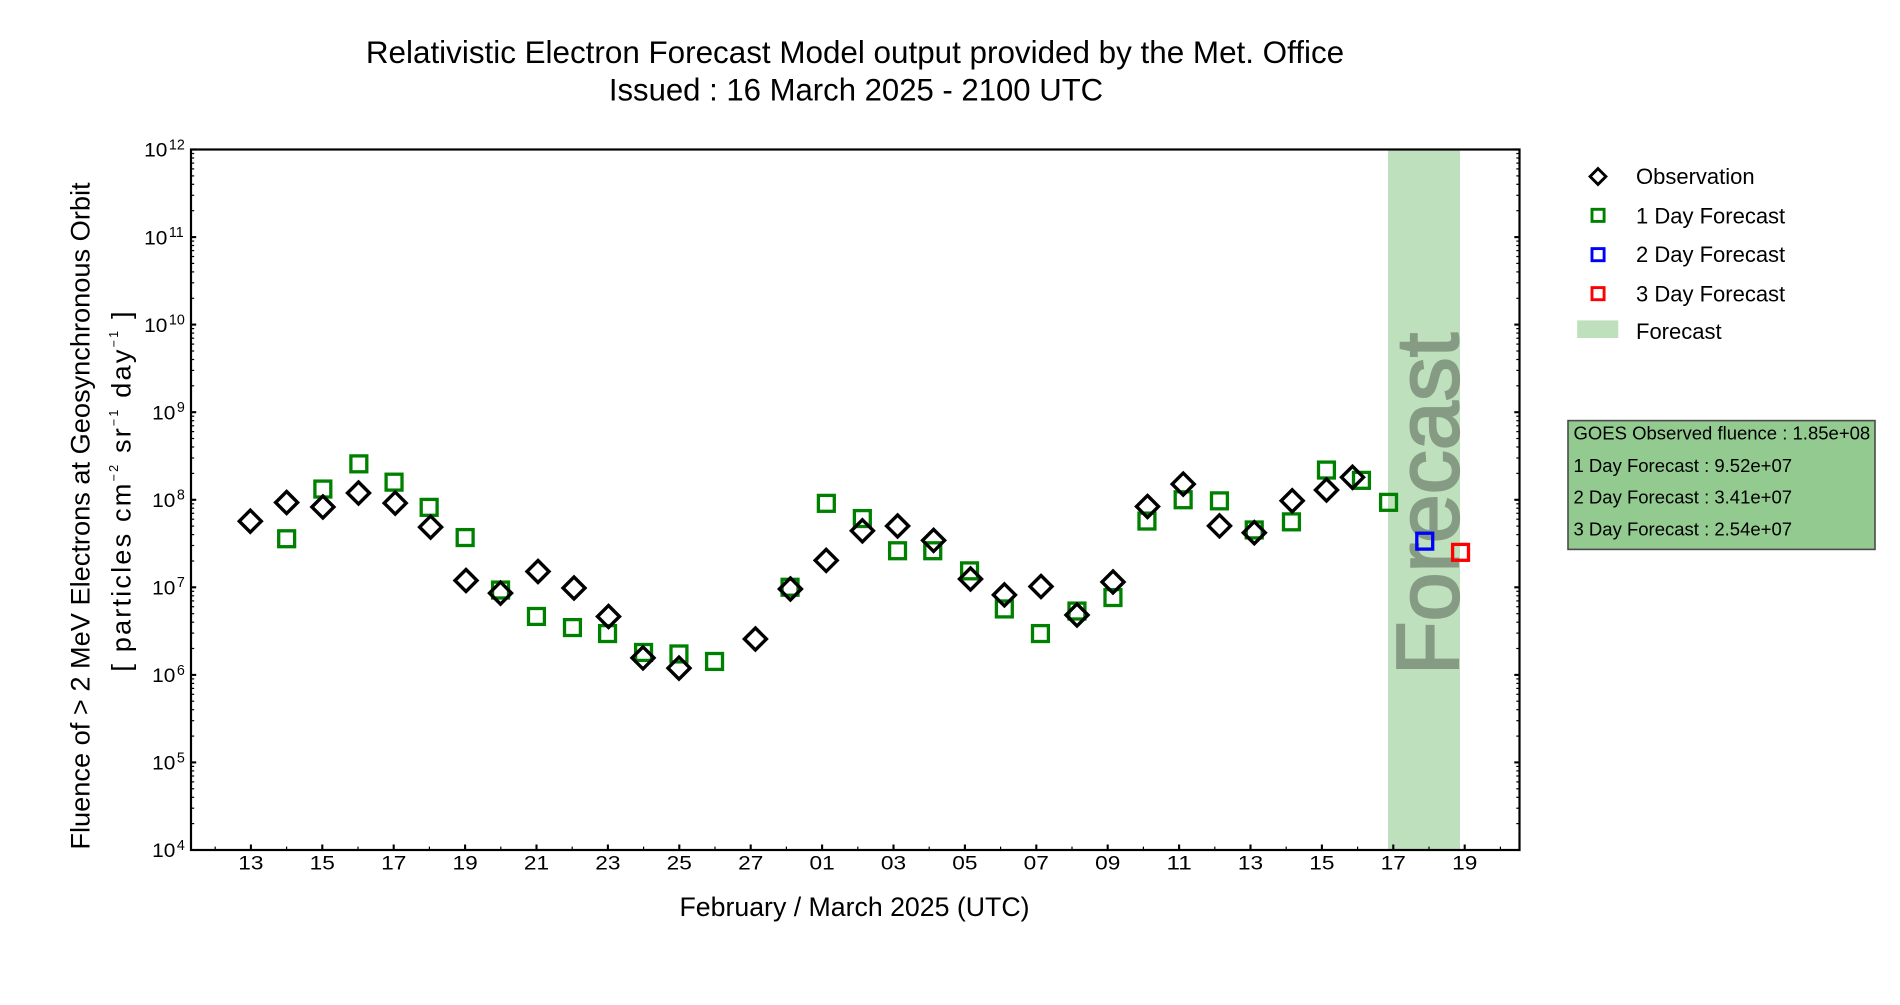  Describe the element at coordinates (964, 864) in the screenshot. I see `svg-text: 05` at that location.